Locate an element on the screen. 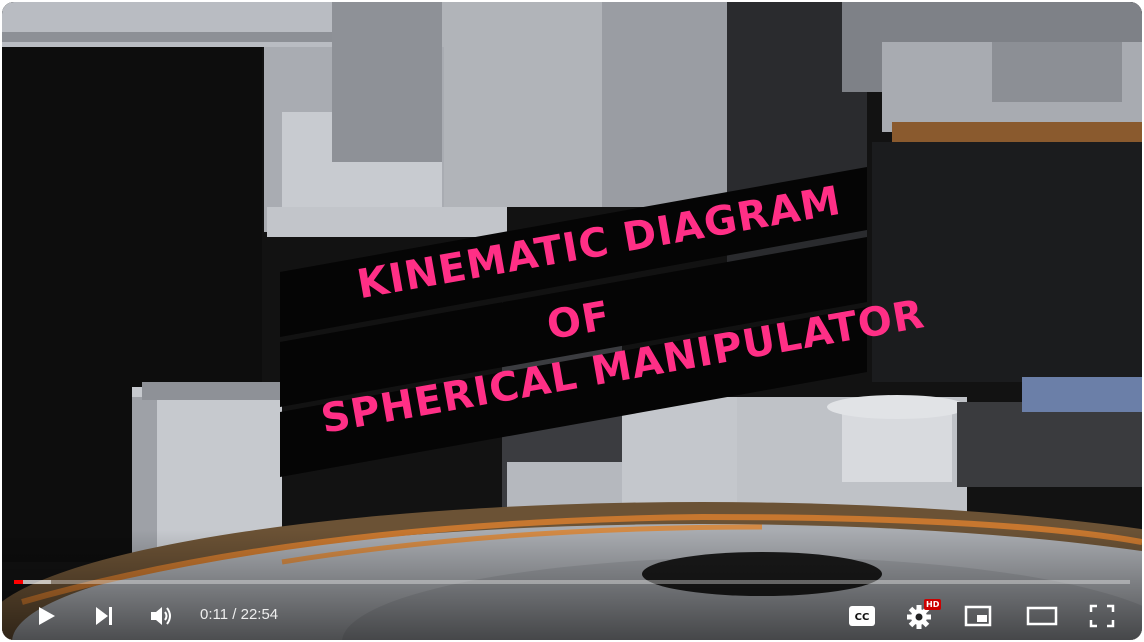 The height and width of the screenshot is (642, 1144). svg-text: CC is located at coordinates (862, 617).